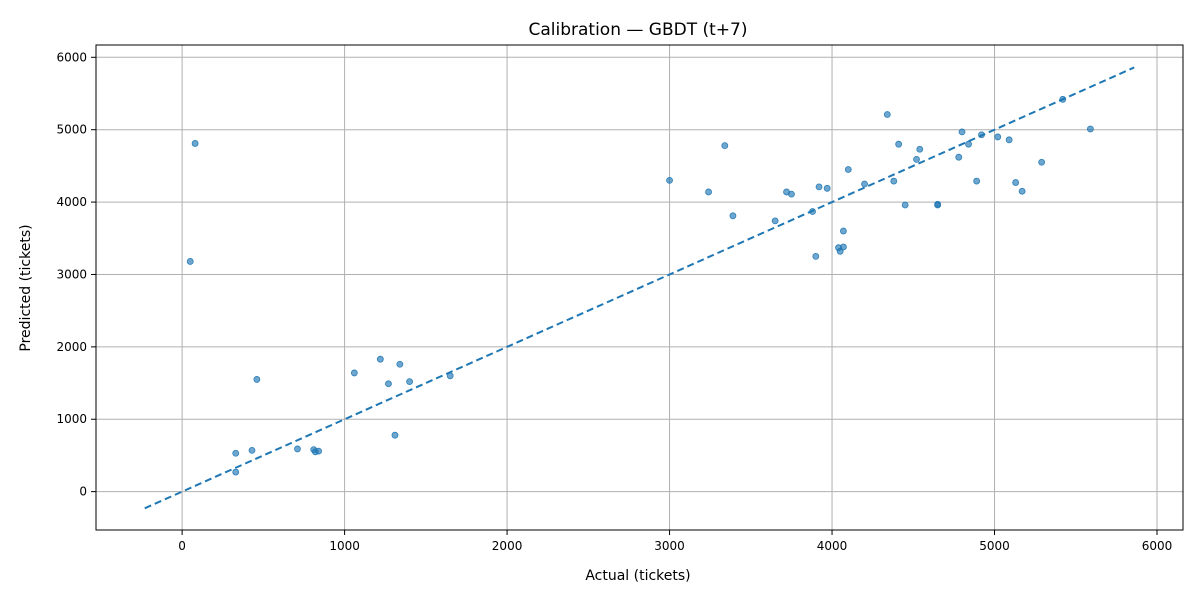  What do you see at coordinates (507, 546) in the screenshot?
I see `x-tick-label: 2000` at bounding box center [507, 546].